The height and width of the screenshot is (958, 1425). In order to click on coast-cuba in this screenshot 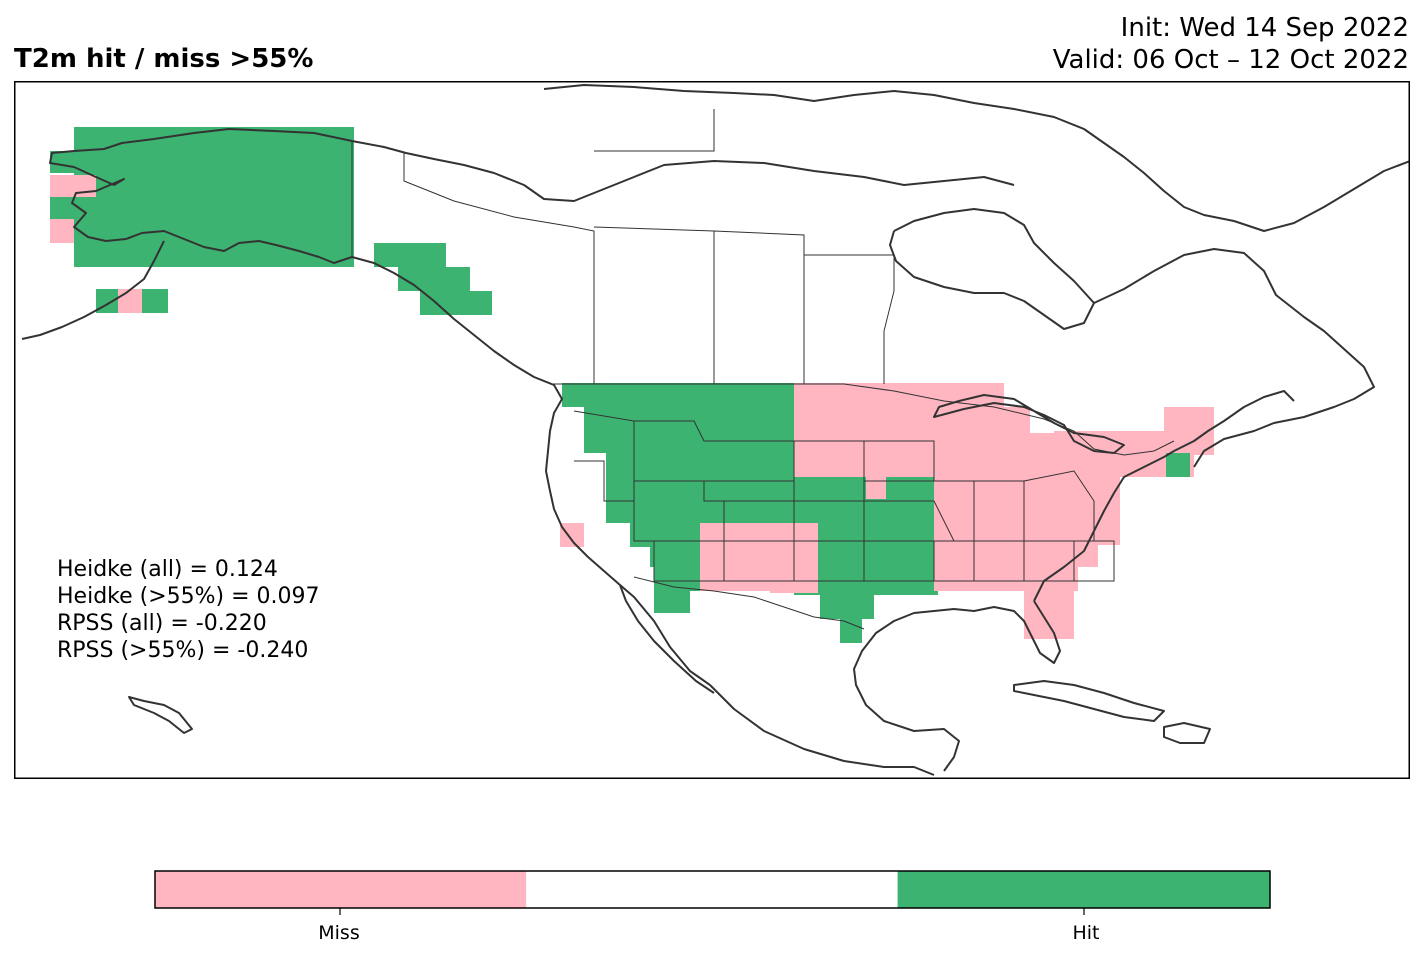, I will do `click(1089, 701)`.